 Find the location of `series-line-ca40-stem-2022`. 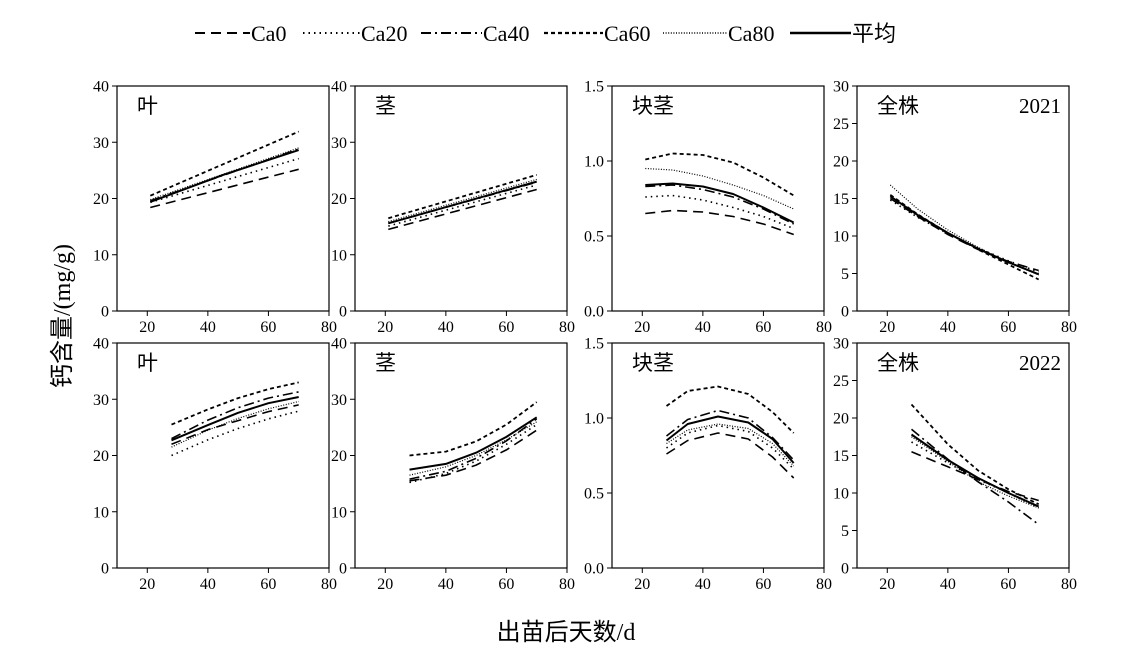

series-line-ca40-stem-2022 is located at coordinates (473, 449).